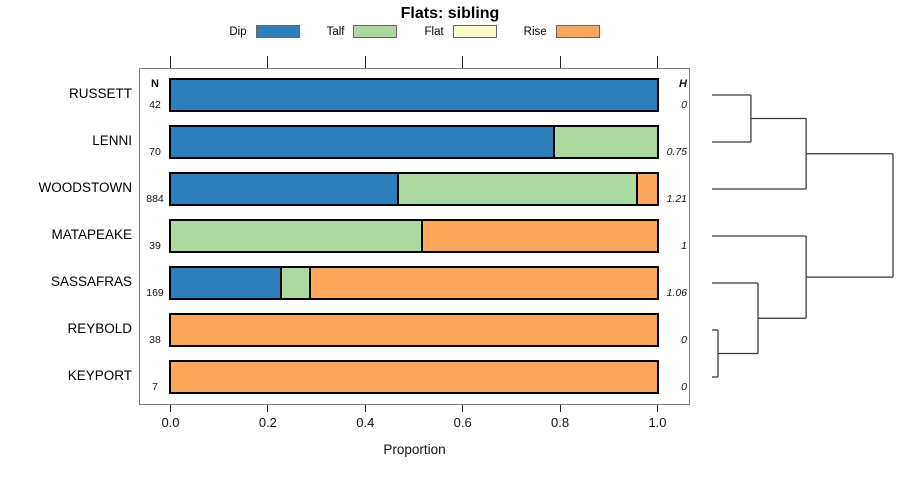  Describe the element at coordinates (99, 375) in the screenshot. I see `category-label-keyport: KEYPORT` at that location.